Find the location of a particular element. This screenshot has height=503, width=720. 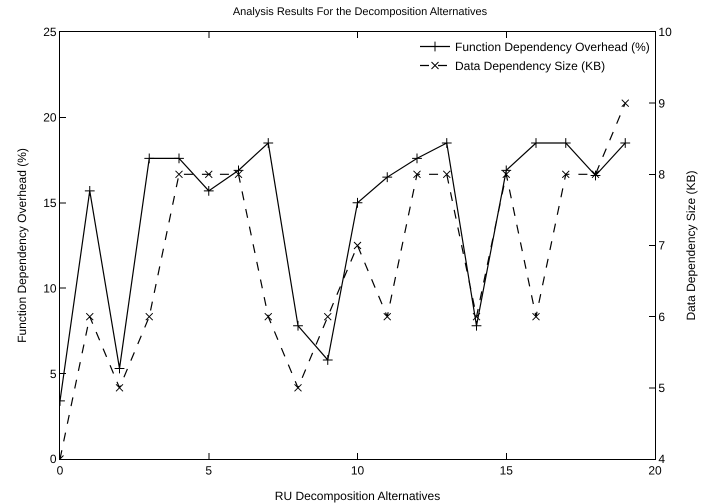

y-tick-label: 0 is located at coordinates (53, 459).